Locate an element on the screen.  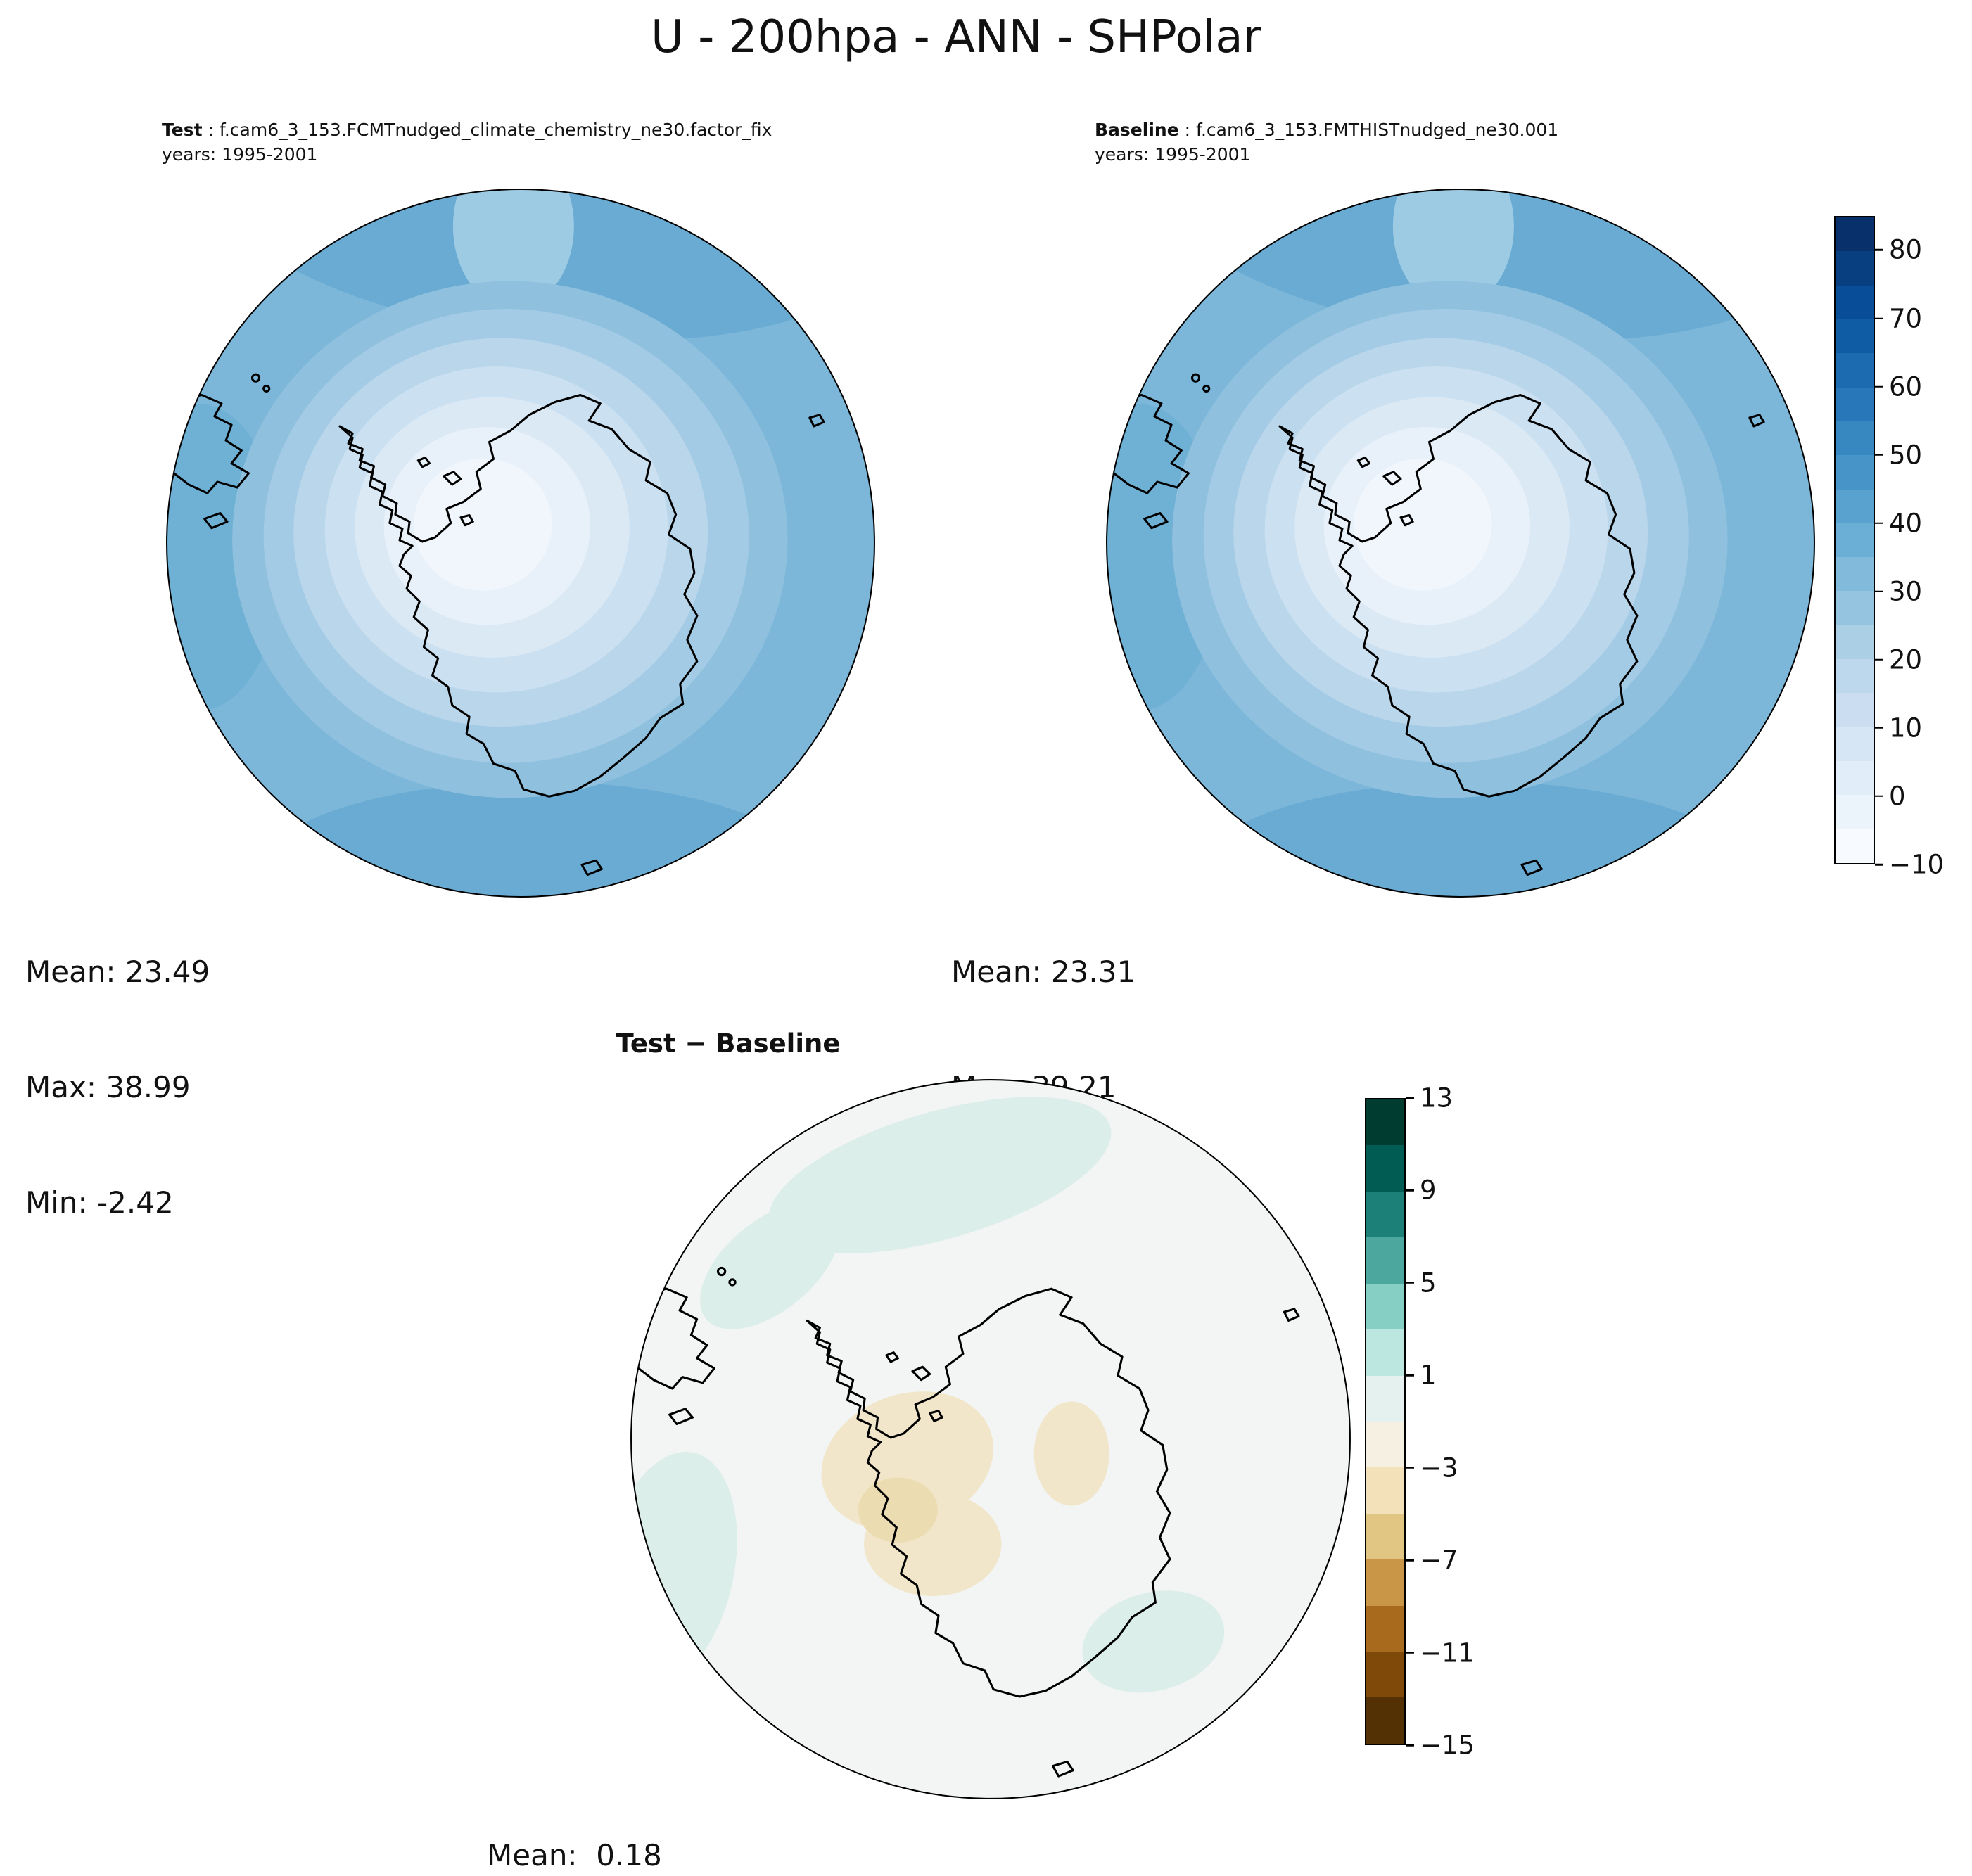
diff-title: Test − Baseline is located at coordinates (729, 1043).